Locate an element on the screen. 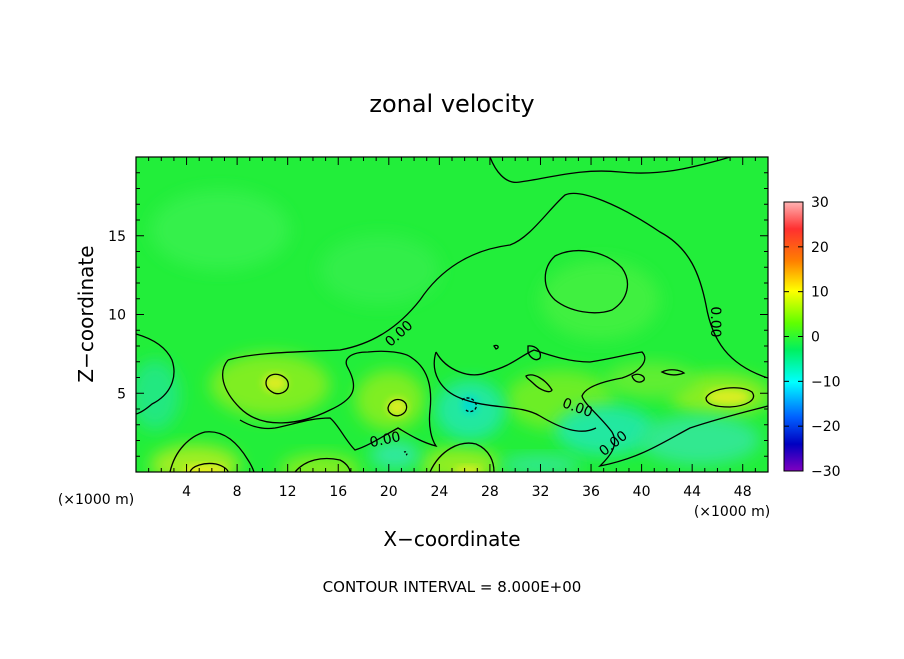 This screenshot has width=904, height=659. x-tick-label: 36 is located at coordinates (591, 492).